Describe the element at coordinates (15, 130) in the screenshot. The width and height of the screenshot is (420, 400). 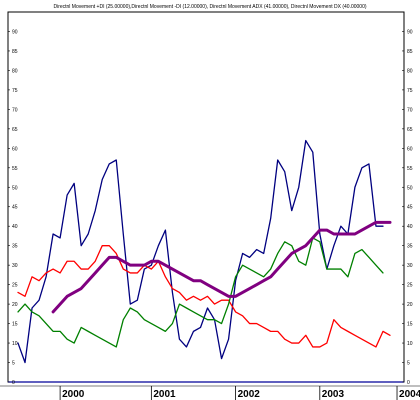
I see `y-tick-label-left-13: 65` at that location.